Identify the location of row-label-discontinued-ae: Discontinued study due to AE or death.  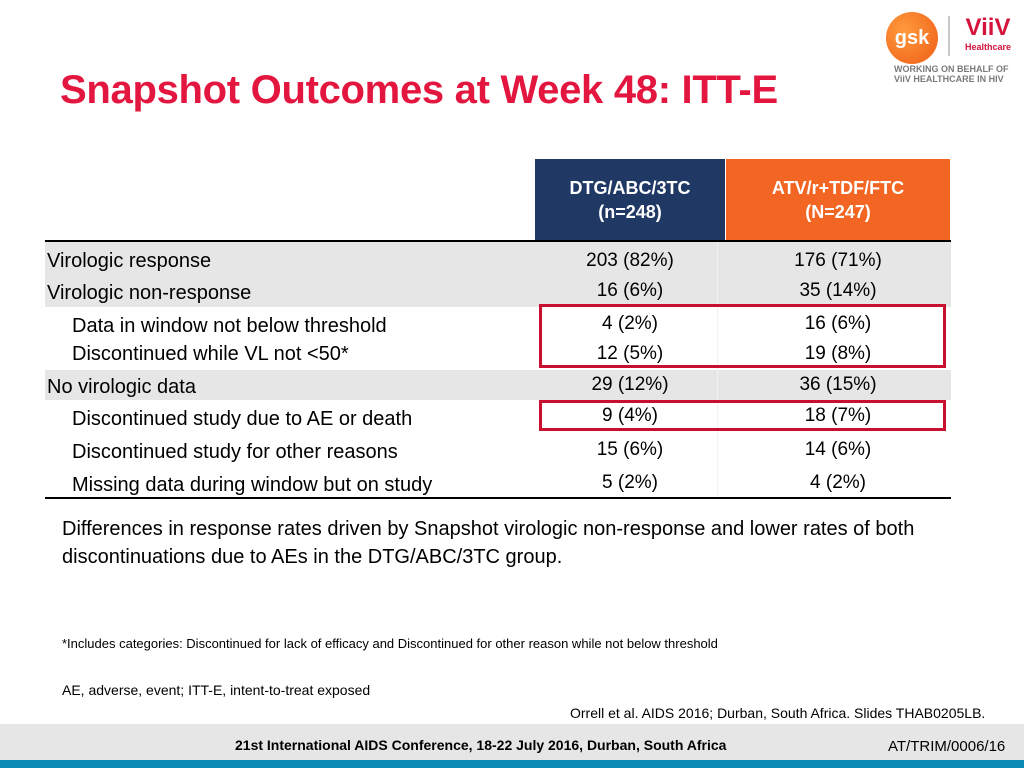
(242, 419).